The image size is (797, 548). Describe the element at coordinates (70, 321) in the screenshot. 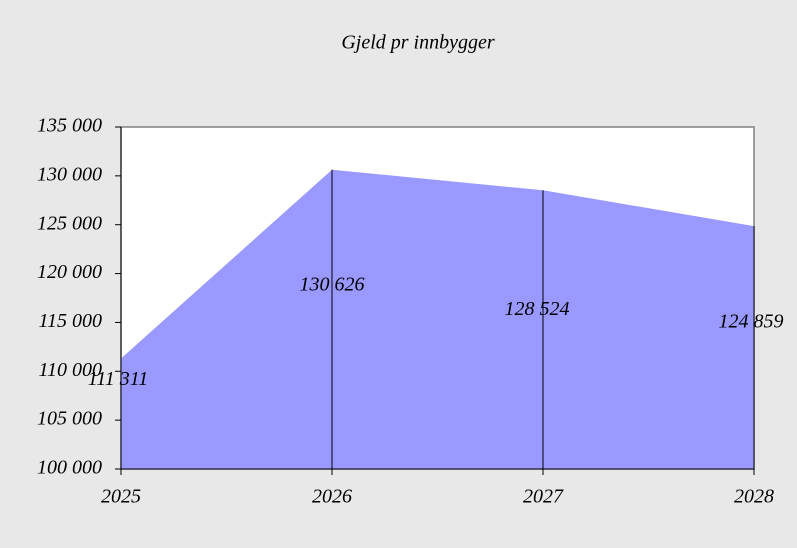

I see `y-tick-label: 115 000` at that location.